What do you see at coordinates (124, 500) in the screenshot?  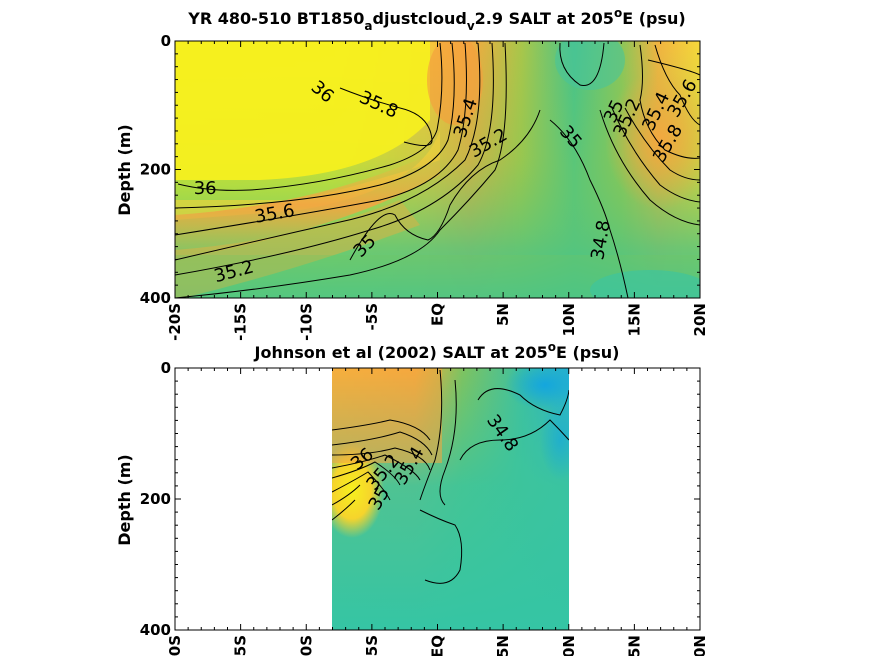 I see `bottom-y-axis-label: Depth (m)` at bounding box center [124, 500].